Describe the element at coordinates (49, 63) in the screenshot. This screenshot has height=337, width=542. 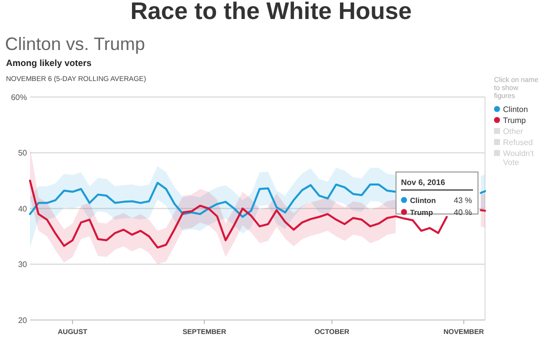
I see `text: Among likely voters` at that location.